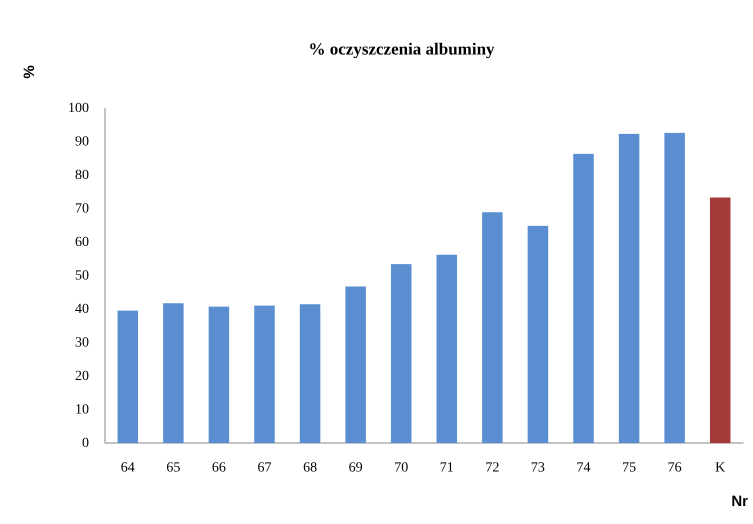  I want to click on y-tick-label: 20, so click(82, 376).